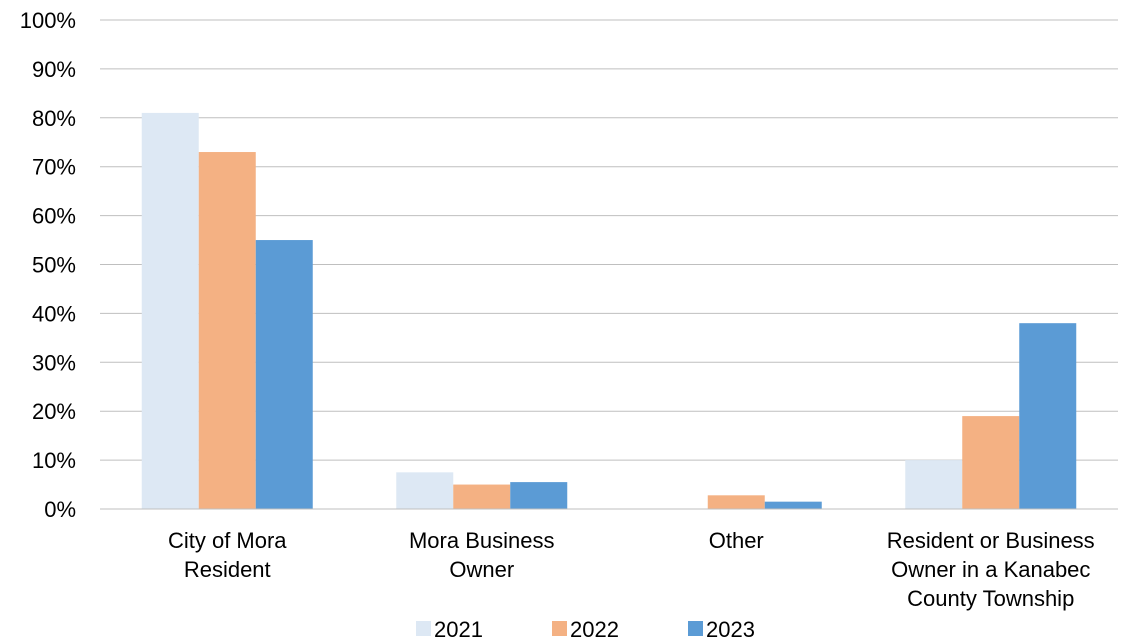 The width and height of the screenshot is (1124, 642). Describe the element at coordinates (227, 540) in the screenshot. I see `x-category-label: City of Mora` at that location.